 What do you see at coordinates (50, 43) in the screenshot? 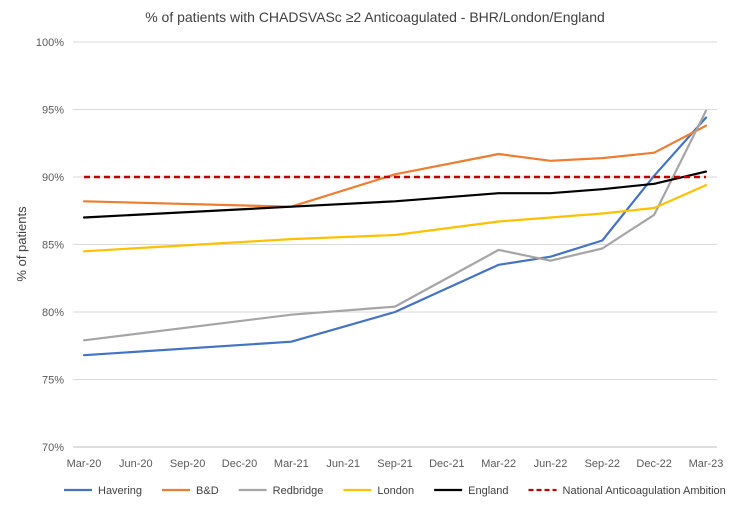
I see `y-tick-label: 100%` at bounding box center [50, 43].